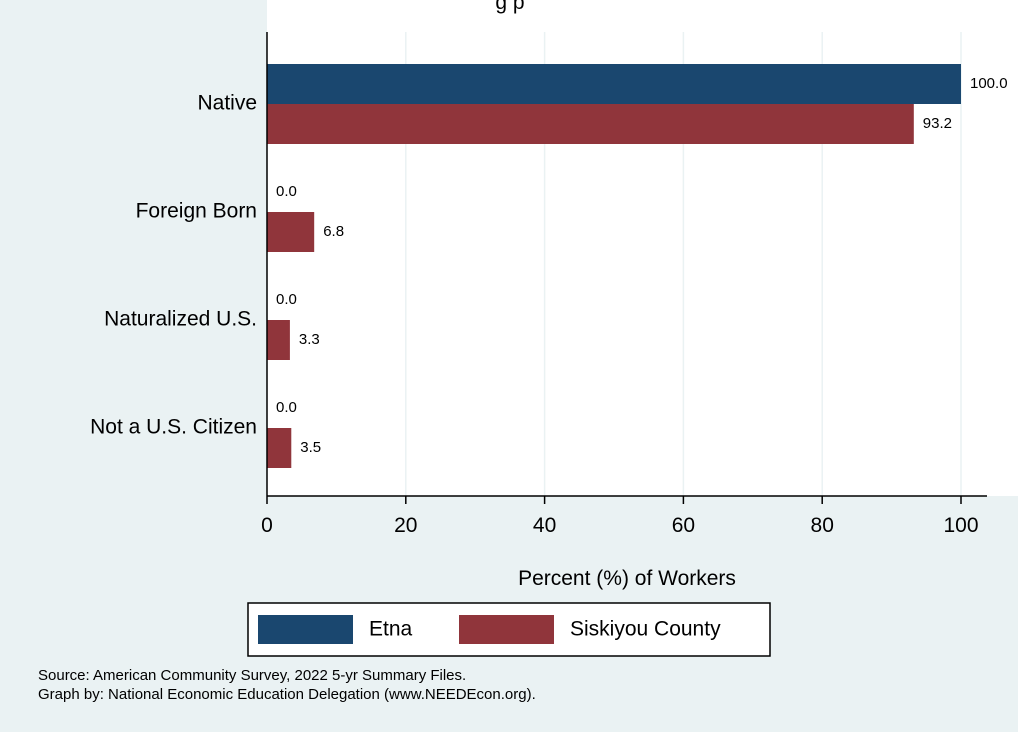  What do you see at coordinates (309, 339) in the screenshot?
I see `bar-value-label: 3.3` at bounding box center [309, 339].